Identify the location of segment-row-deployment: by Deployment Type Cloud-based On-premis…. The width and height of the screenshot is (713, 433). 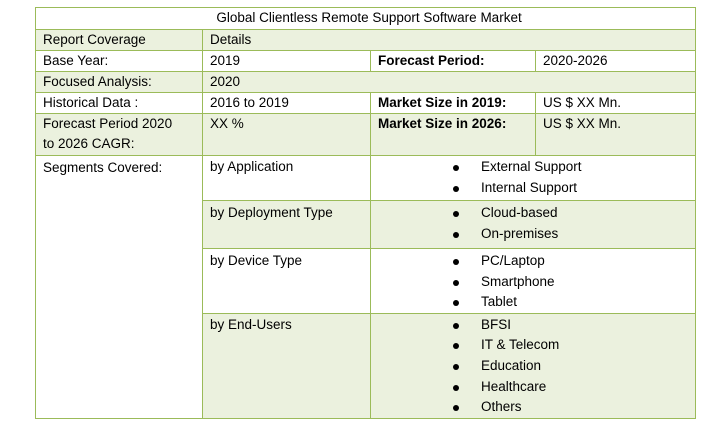
(366, 224).